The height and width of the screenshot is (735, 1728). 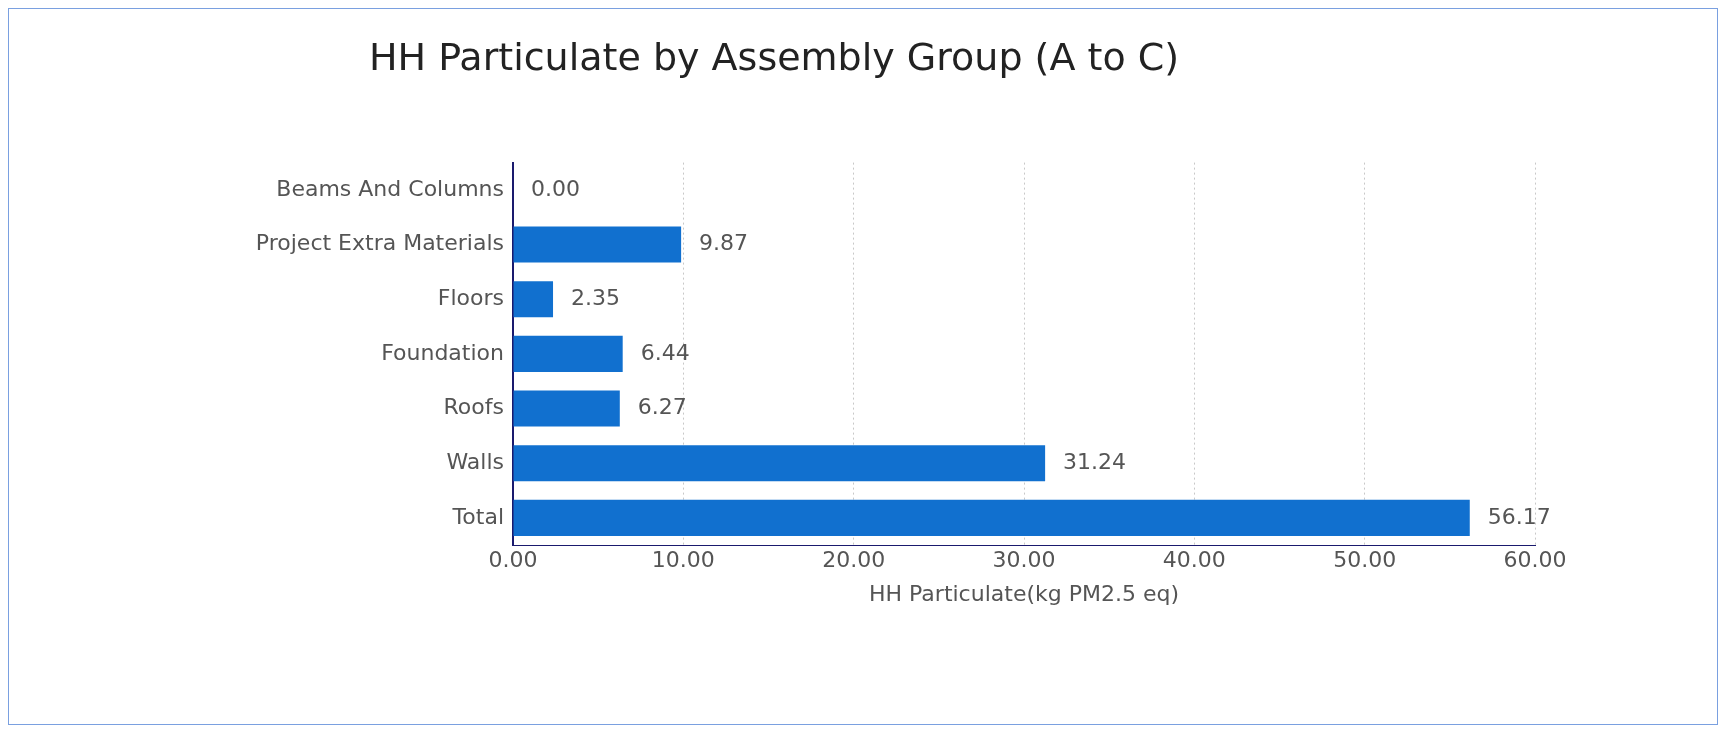 What do you see at coordinates (724, 243) in the screenshot?
I see `data-label: 9.87` at bounding box center [724, 243].